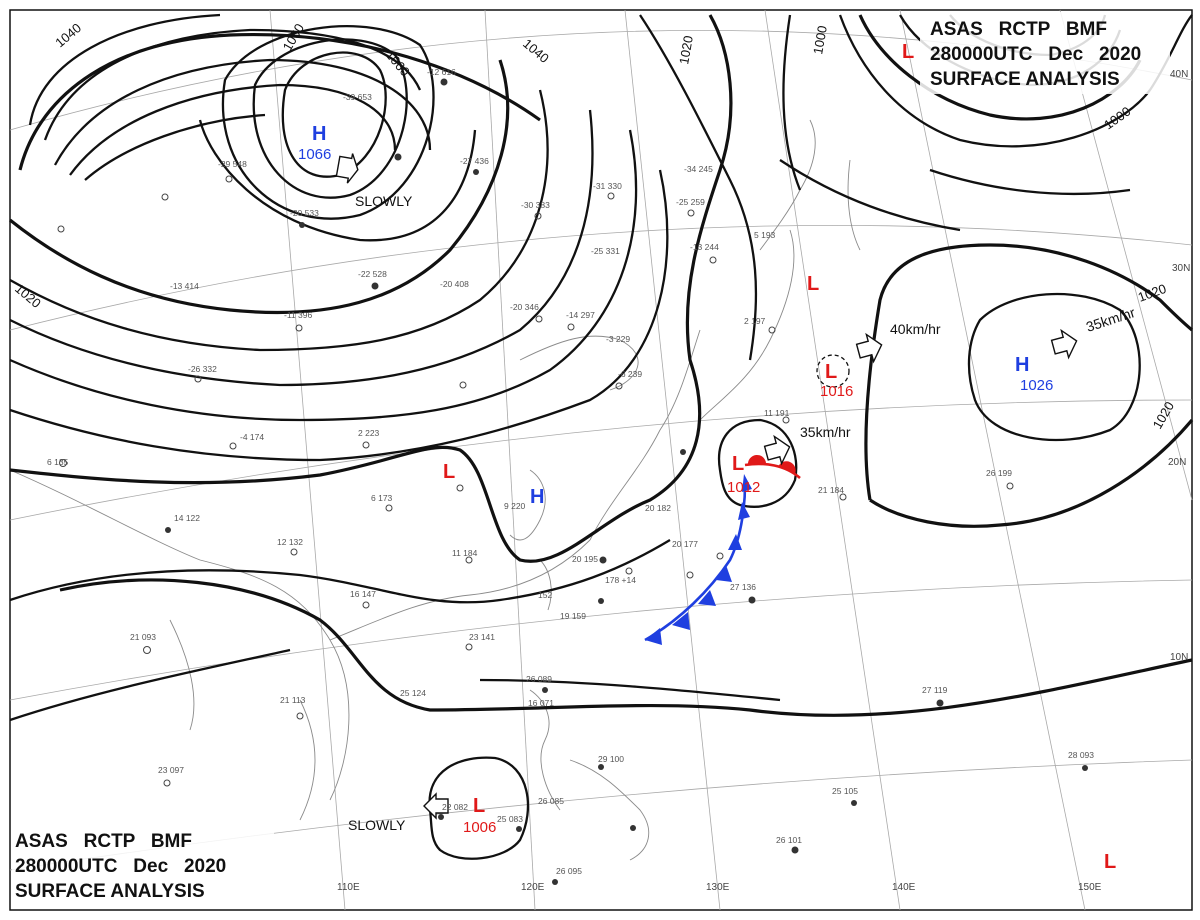 This screenshot has height=920, width=1200. Describe the element at coordinates (1090, 887) in the screenshot. I see `lon-label: 150E` at that location.